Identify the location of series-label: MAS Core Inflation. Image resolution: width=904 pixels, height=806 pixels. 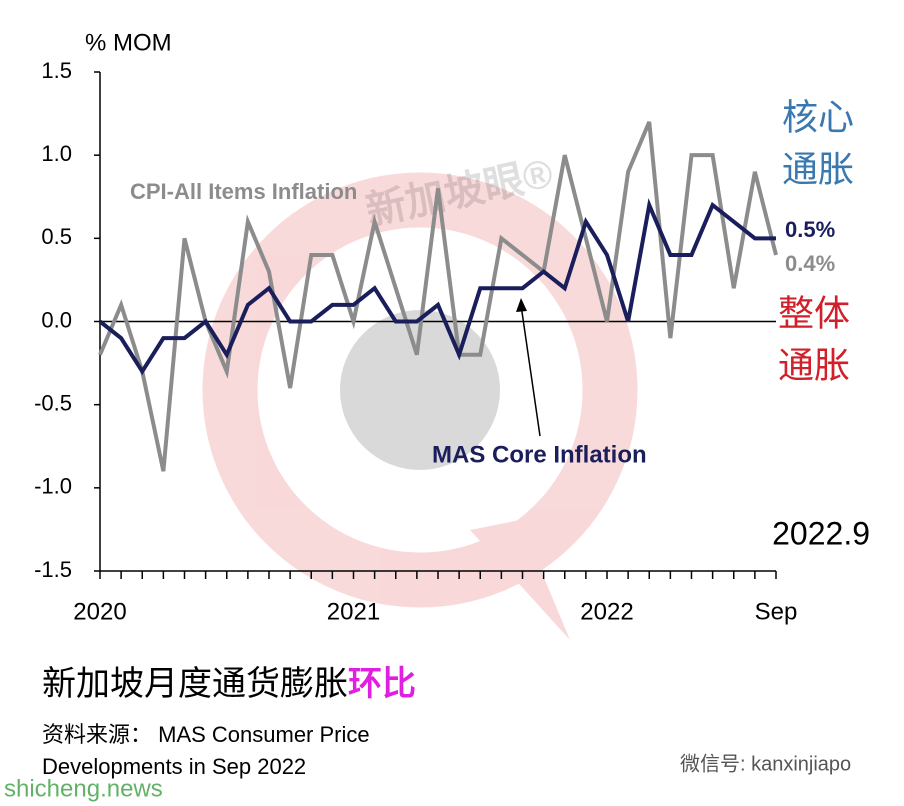
(539, 454).